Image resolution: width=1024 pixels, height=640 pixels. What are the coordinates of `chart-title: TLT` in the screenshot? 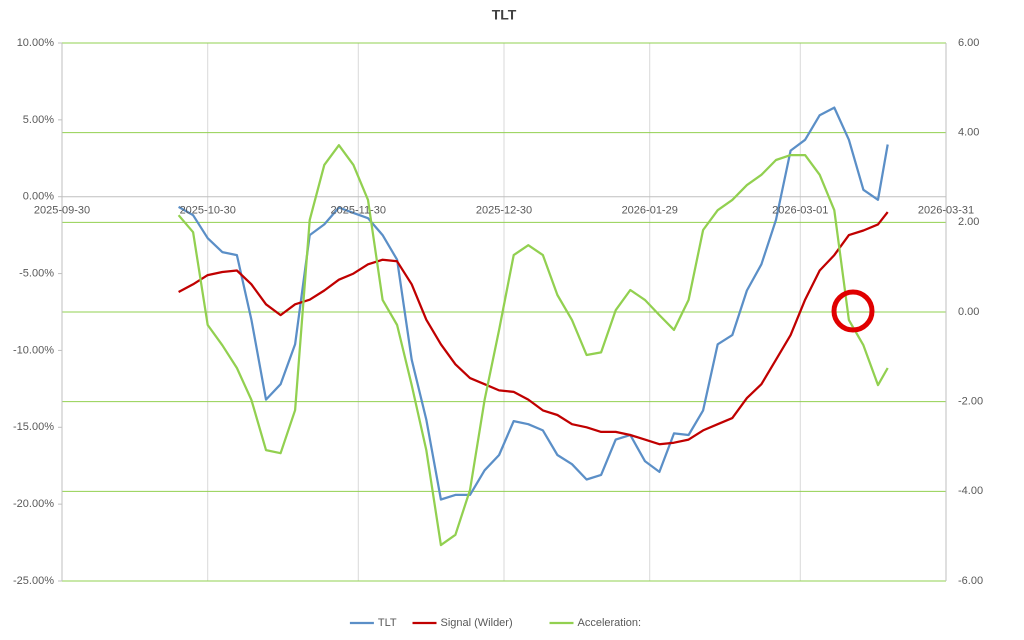 It's located at (504, 15).